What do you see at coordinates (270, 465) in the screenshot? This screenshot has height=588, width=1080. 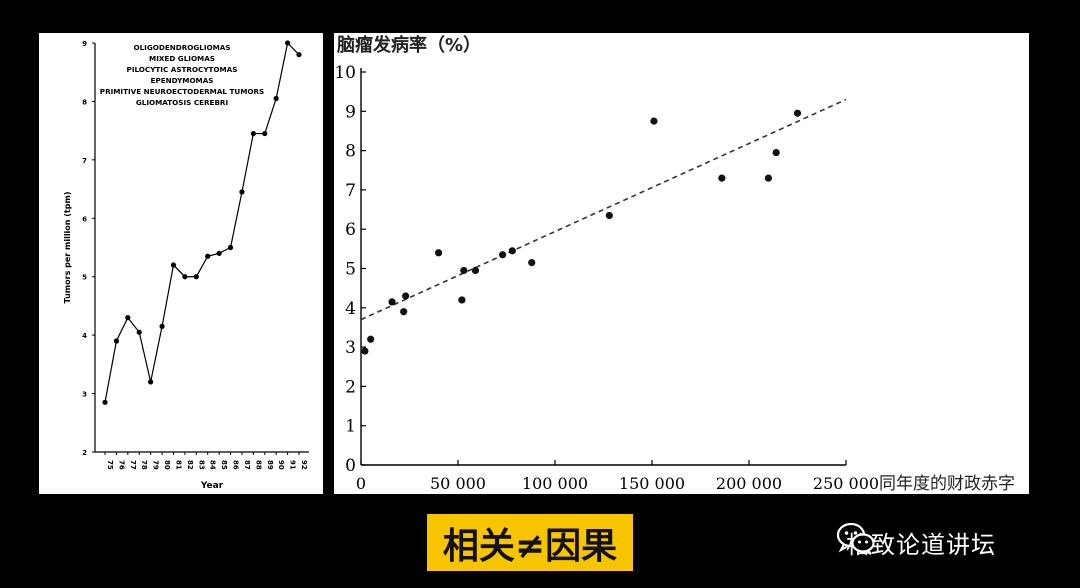 I see `x-tick-label: 89` at bounding box center [270, 465].